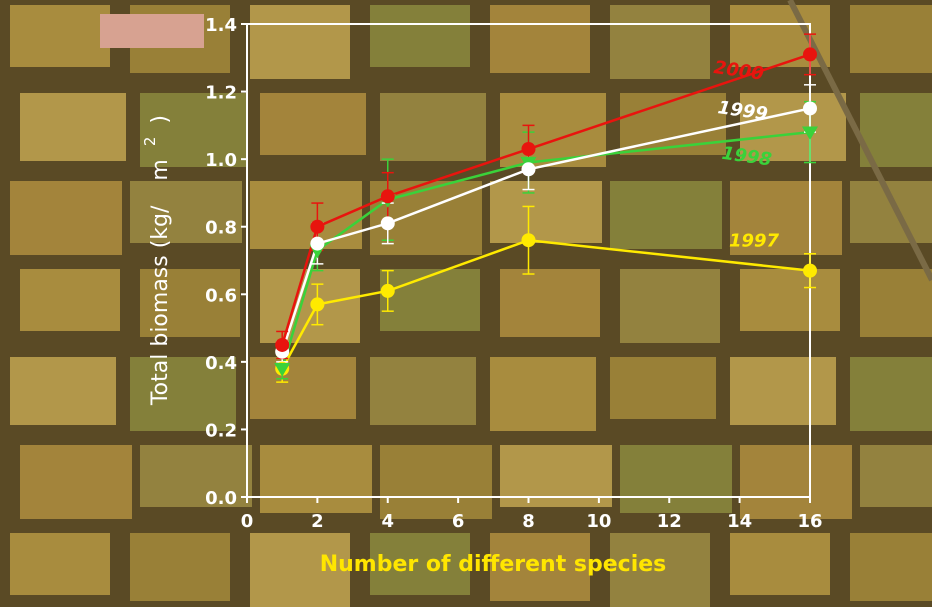  I want to click on series-labels: 2000 1999 1998 1997, so click(745, 154).